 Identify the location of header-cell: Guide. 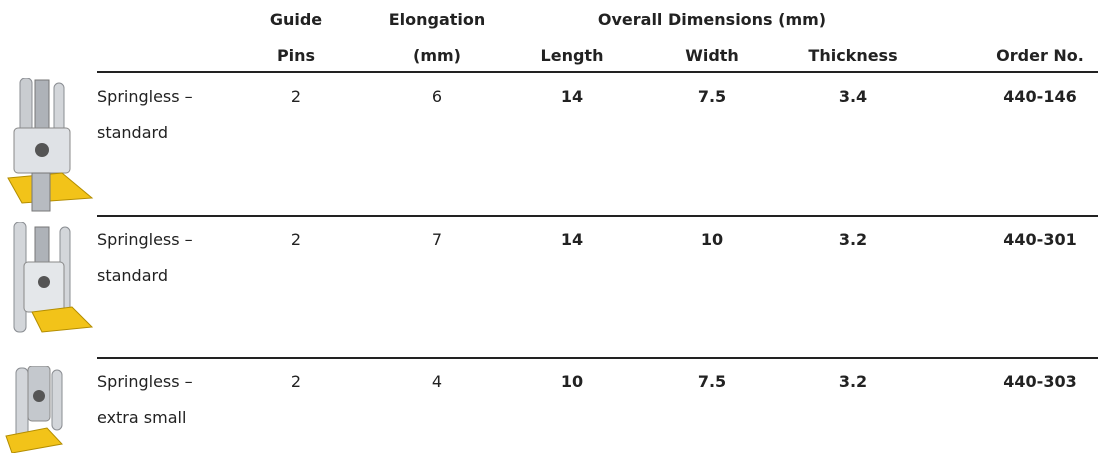
(296, 19).